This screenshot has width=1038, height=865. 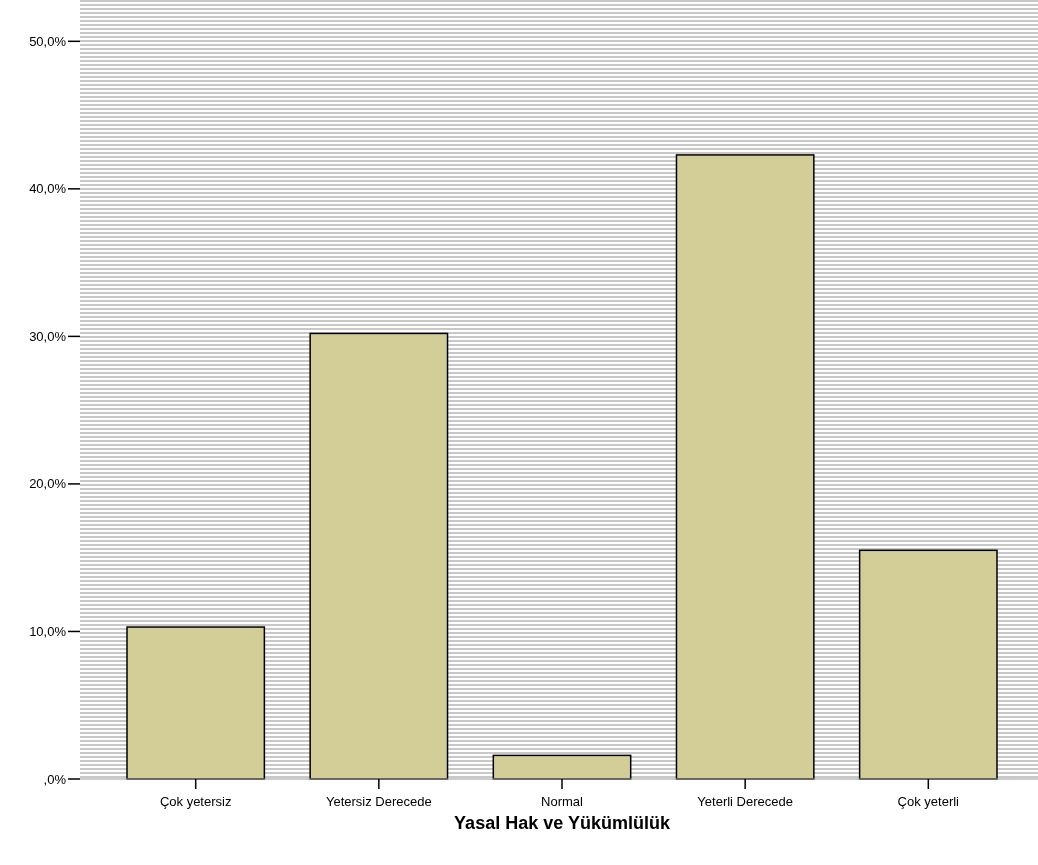 I want to click on x-tick-label: Yeterli Derecede, so click(x=745, y=801).